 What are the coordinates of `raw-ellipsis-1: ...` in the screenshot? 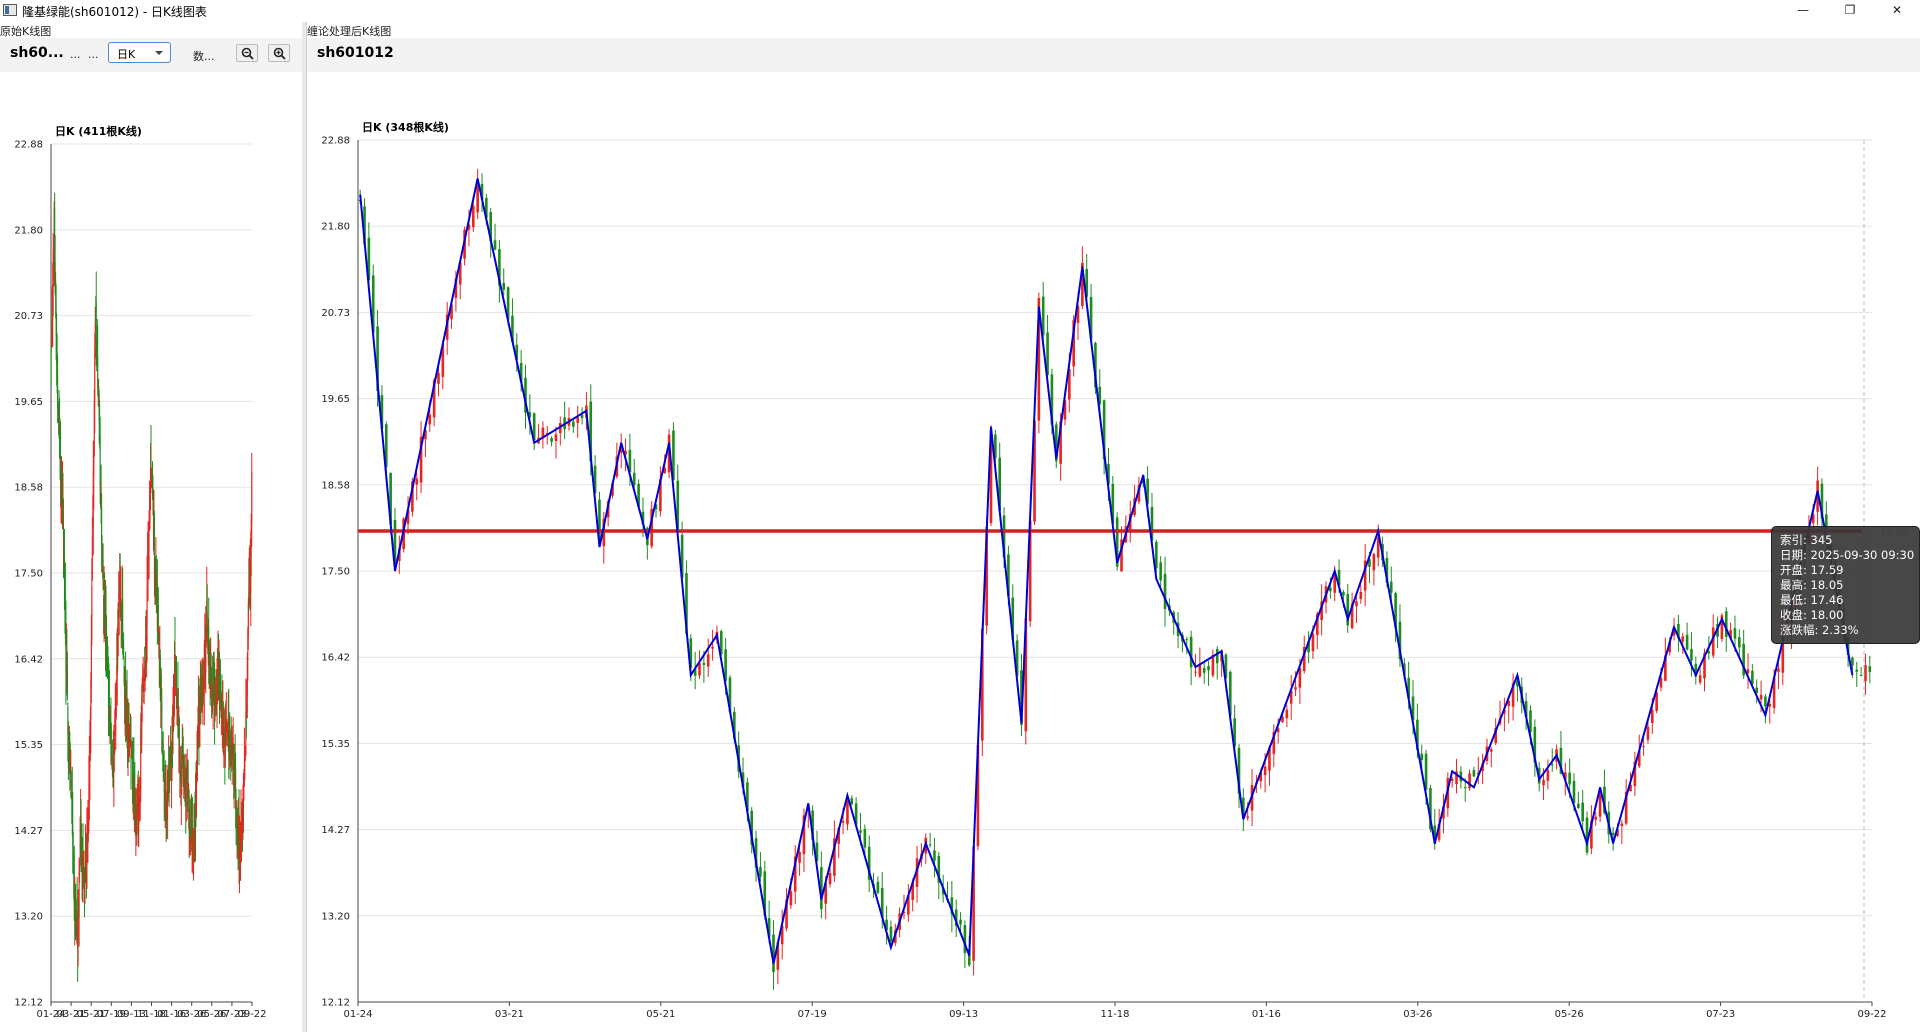 It's located at (75, 54).